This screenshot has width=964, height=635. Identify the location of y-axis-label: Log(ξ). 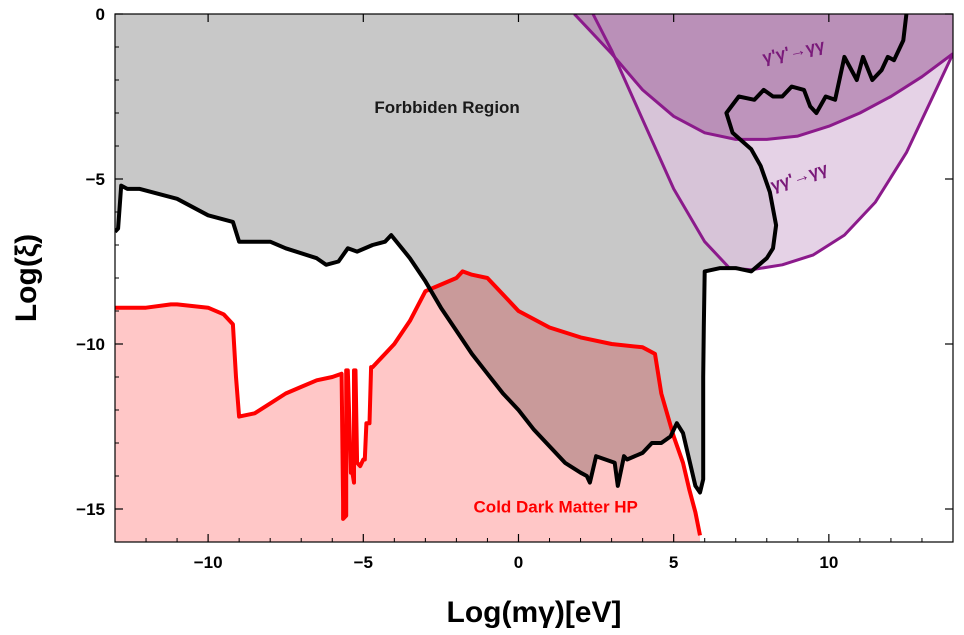
(26, 278).